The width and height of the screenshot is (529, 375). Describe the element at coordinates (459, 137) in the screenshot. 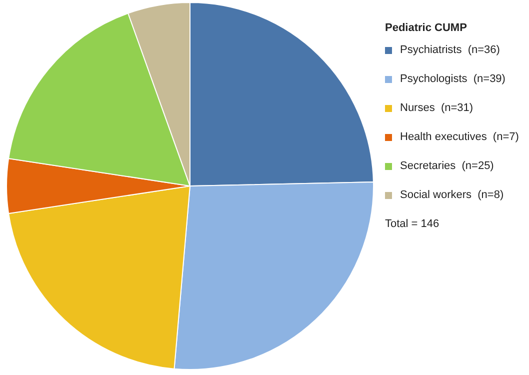

I see `legend-label: Health executives (n=7)` at that location.